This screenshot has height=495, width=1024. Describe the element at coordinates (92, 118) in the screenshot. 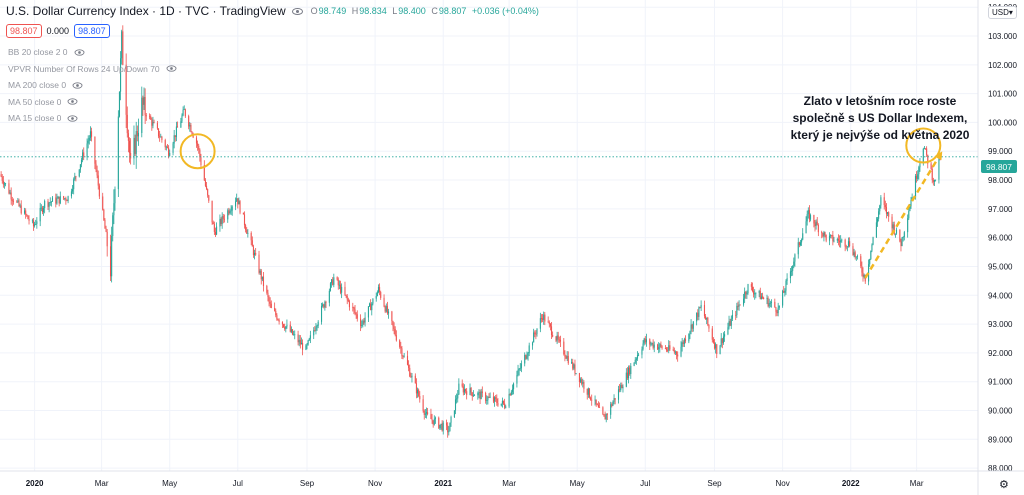

I see `indicator-ma15: MA 15 close 0` at that location.